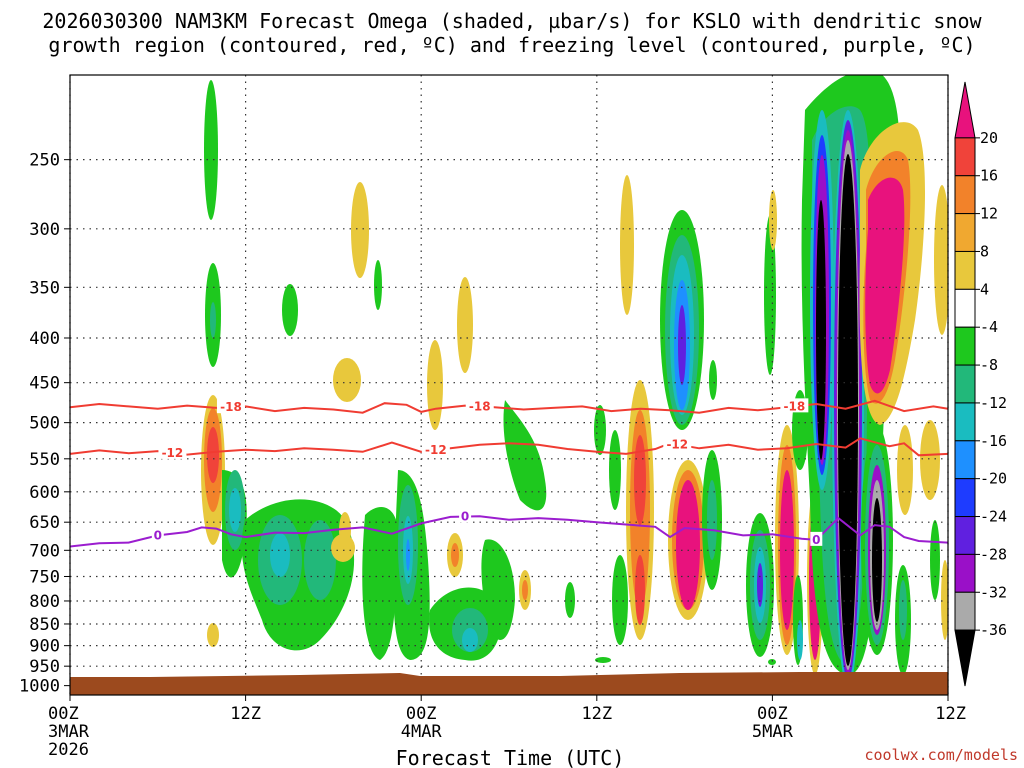  What do you see at coordinates (44, 493) in the screenshot?
I see `y-tick-label: 600` at bounding box center [44, 493].